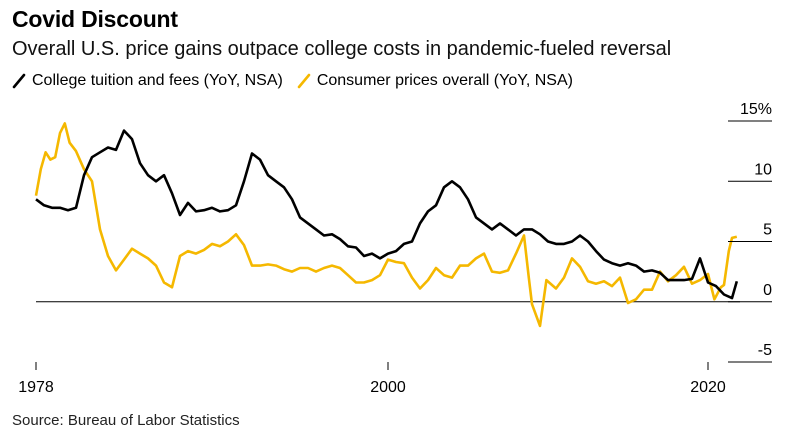 The height and width of the screenshot is (438, 802). Describe the element at coordinates (708, 387) in the screenshot. I see `x-tick-label: 2020` at that location.